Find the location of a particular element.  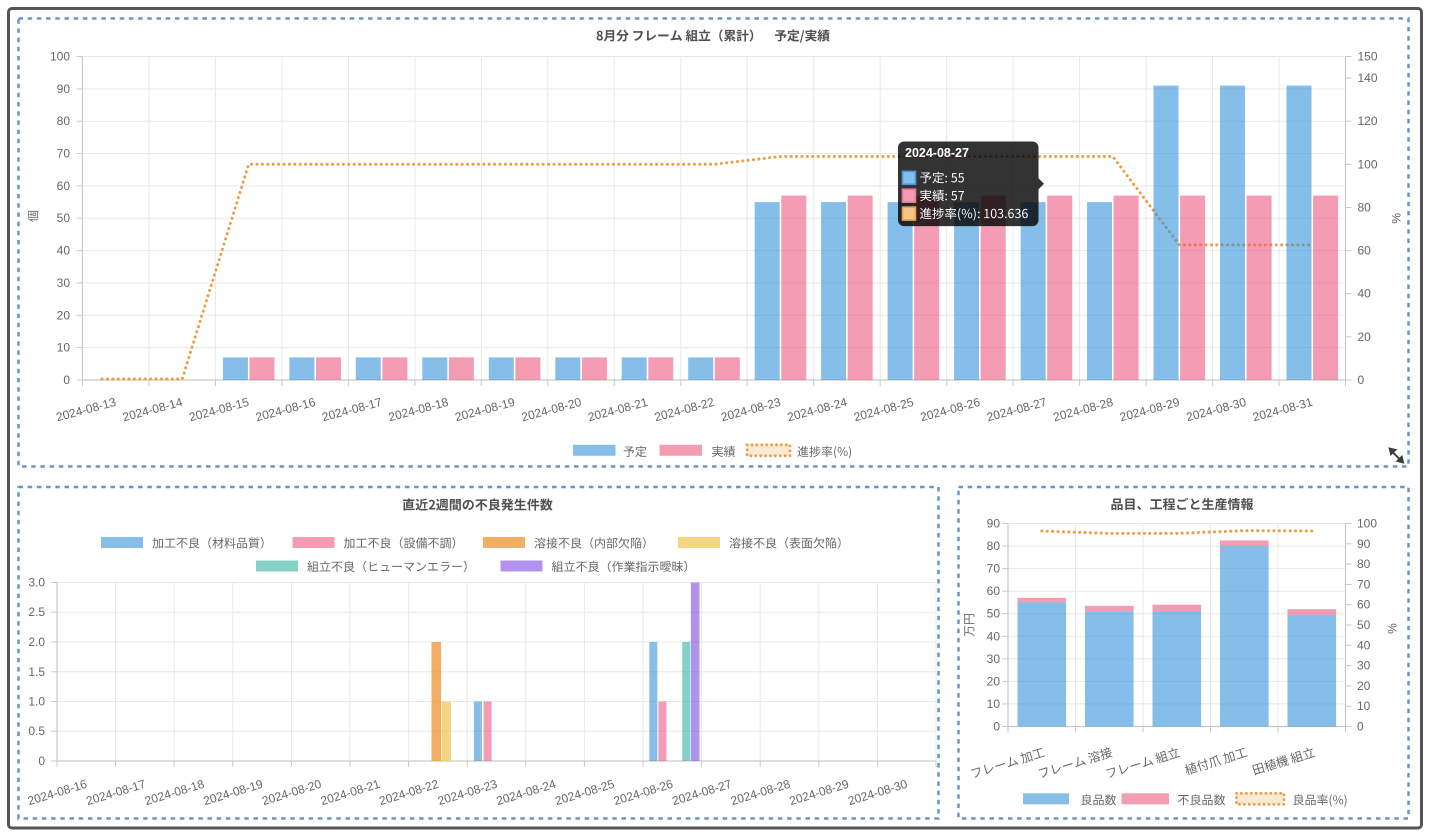

svg-text: 2024-08-31 is located at coordinates (1282, 409).